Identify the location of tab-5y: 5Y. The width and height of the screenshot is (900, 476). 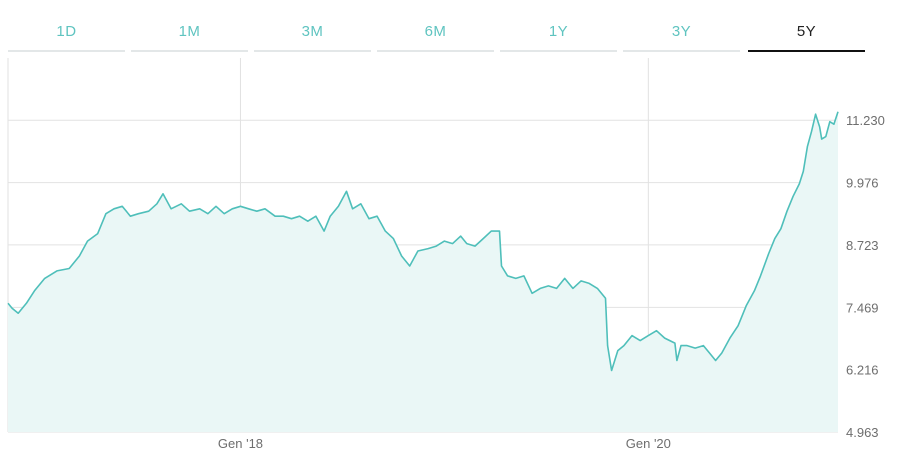
(806, 26).